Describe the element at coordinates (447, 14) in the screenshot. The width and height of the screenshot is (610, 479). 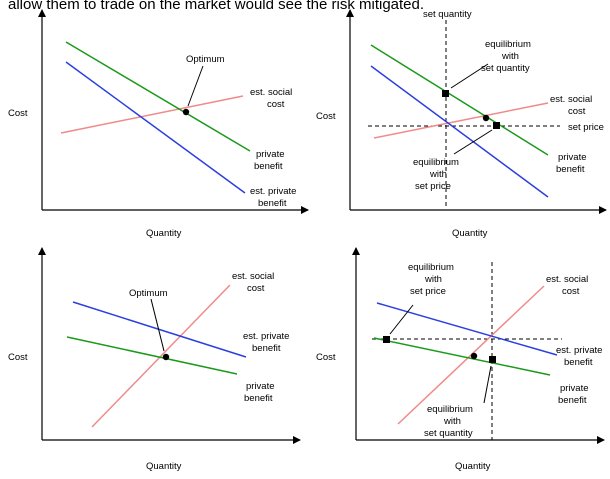
I see `set-quantity-label: set quantity` at that location.